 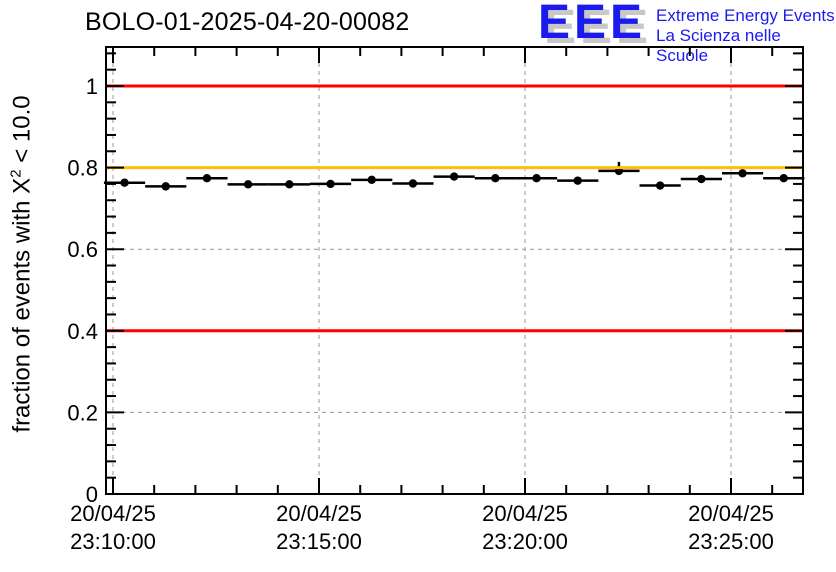 I want to click on x-tick-label-23:25:00: 20/04/25 23:25:00, so click(x=731, y=527).